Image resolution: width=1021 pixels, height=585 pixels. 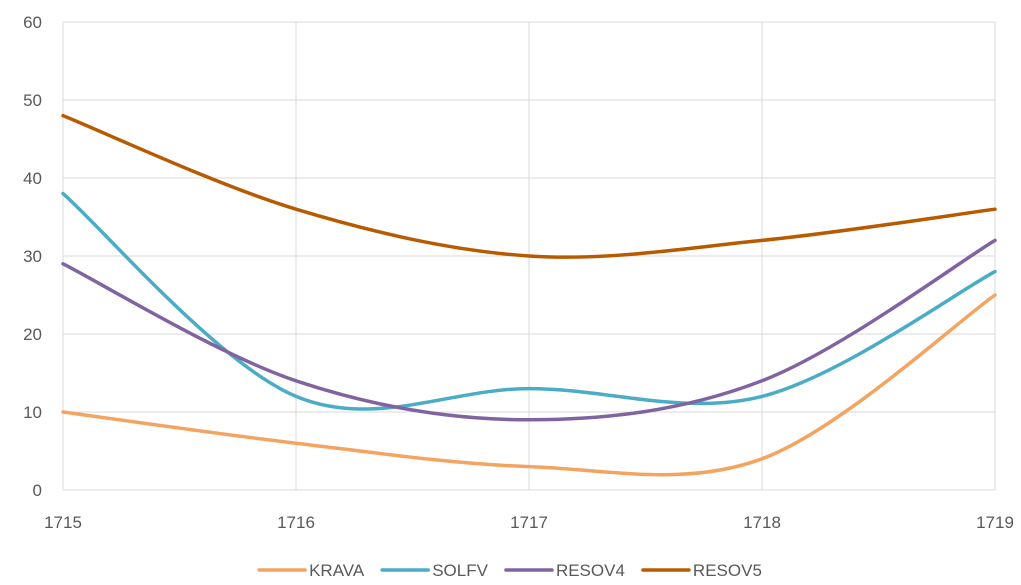 What do you see at coordinates (460, 570) in the screenshot?
I see `legend-label: SOLFV` at bounding box center [460, 570].